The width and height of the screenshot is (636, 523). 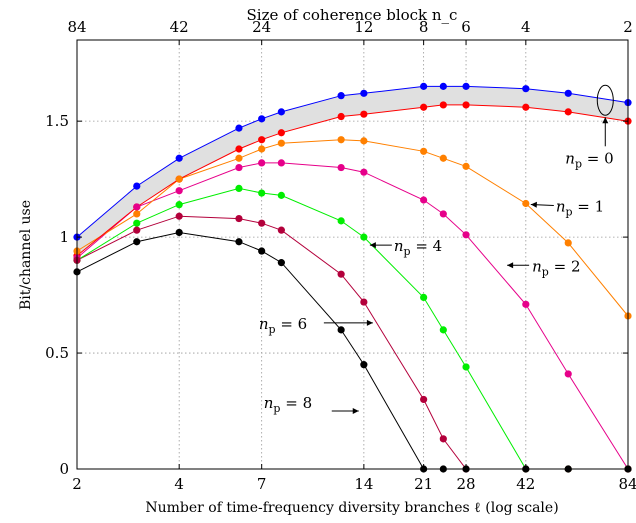 I want to click on x-tick-label: 42, so click(x=525, y=484).